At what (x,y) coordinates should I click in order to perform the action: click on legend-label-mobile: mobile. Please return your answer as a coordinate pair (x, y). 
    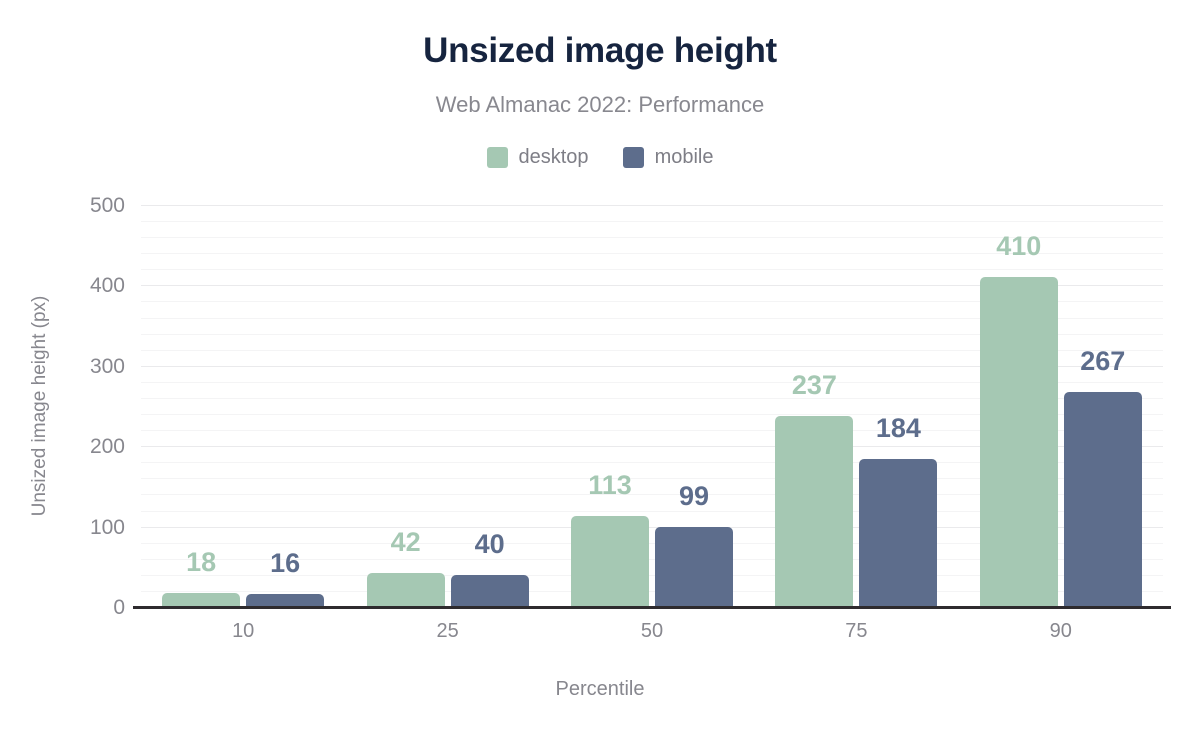
    Looking at the image, I should click on (684, 157).